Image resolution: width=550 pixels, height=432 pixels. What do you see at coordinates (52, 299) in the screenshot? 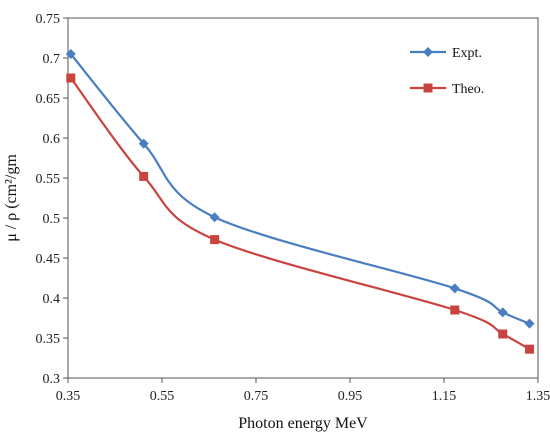
I see `y-tick-label: 0.4` at bounding box center [52, 299].